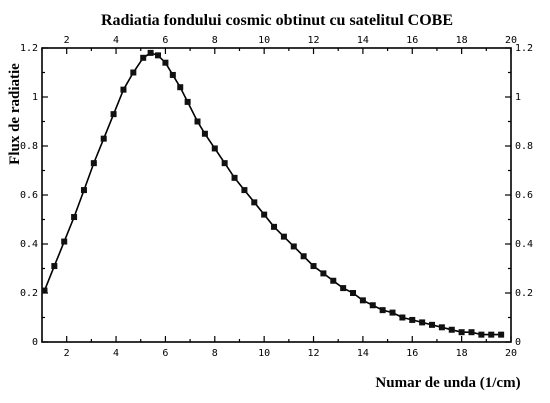  I want to click on y-tick-label-right: 0, so click(518, 342).